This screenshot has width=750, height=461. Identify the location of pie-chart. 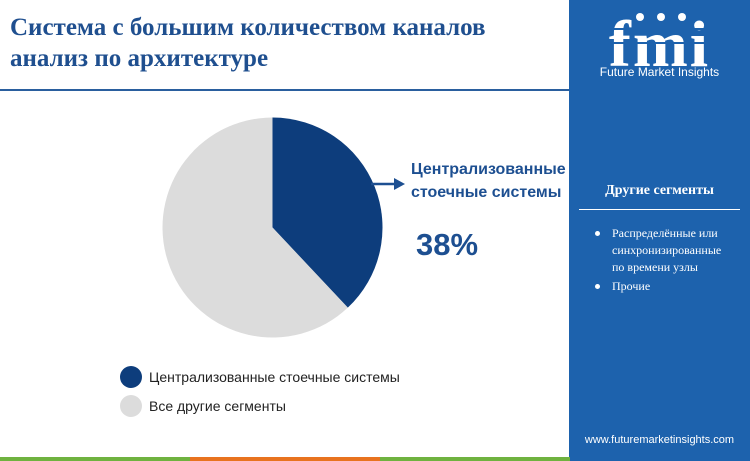
(272, 227).